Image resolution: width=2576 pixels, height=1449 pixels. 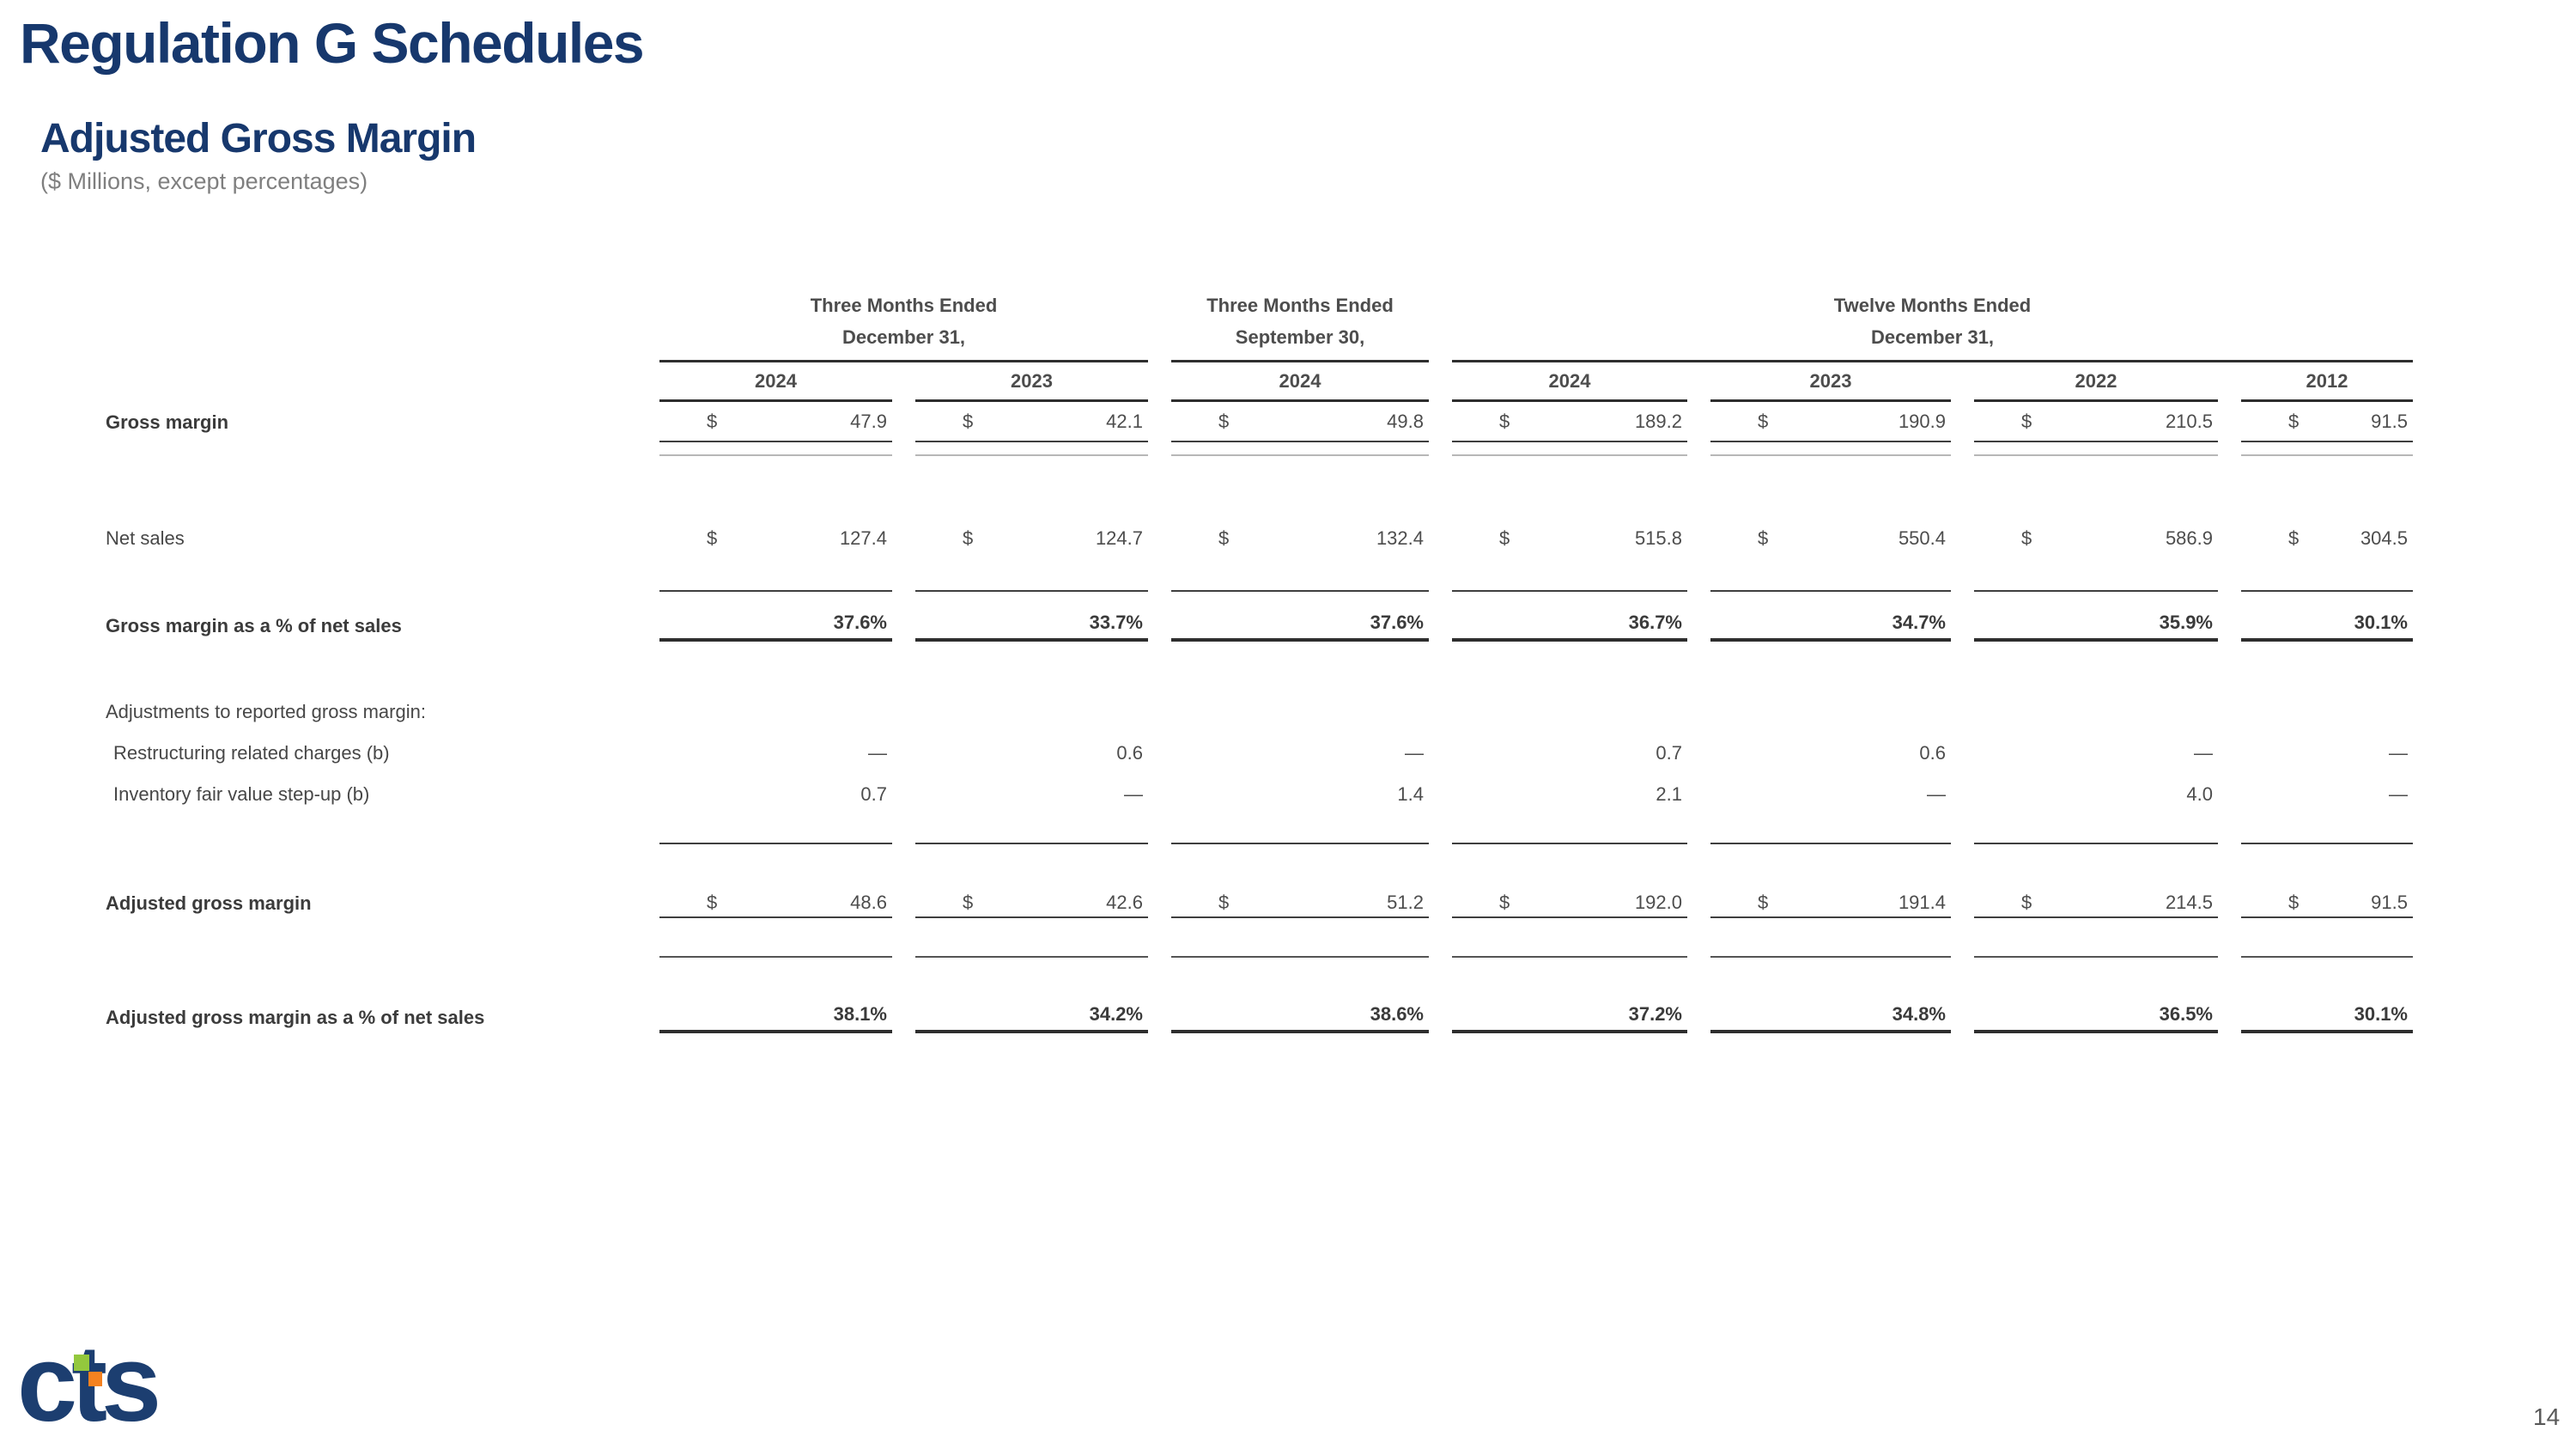 What do you see at coordinates (1922, 421) in the screenshot?
I see `cell-value: 190.9` at bounding box center [1922, 421].